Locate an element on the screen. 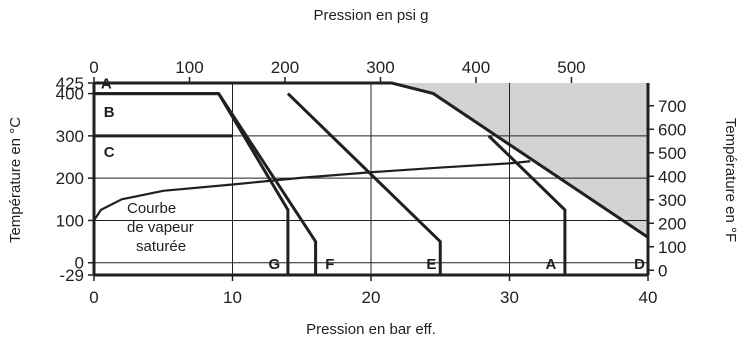 The width and height of the screenshot is (744, 344). region-label: D is located at coordinates (639, 264).